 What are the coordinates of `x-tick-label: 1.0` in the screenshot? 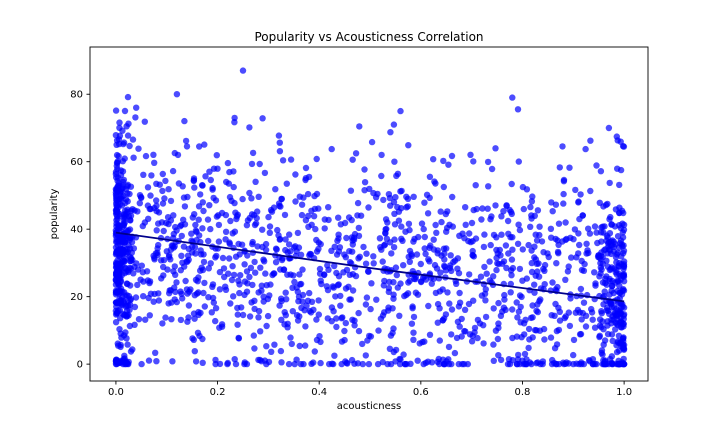 It's located at (624, 392).